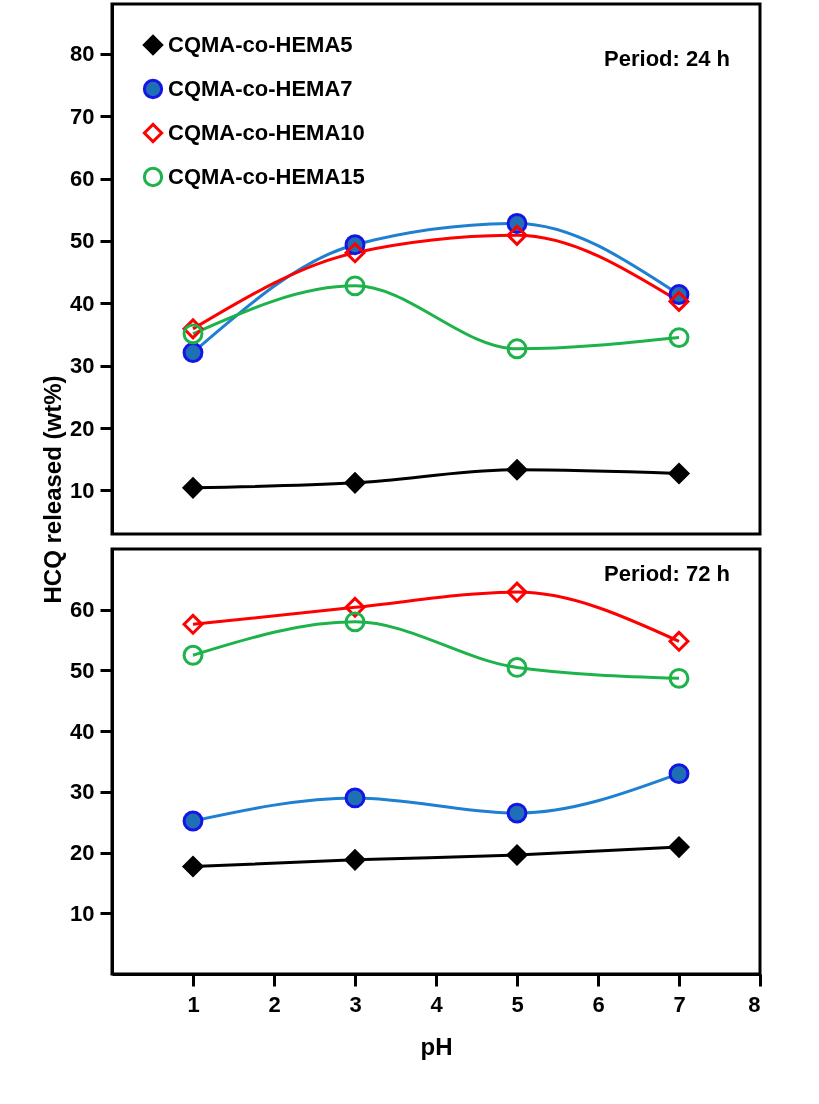 The image size is (819, 1104). I want to click on y-tick-label: 70, so click(82, 116).